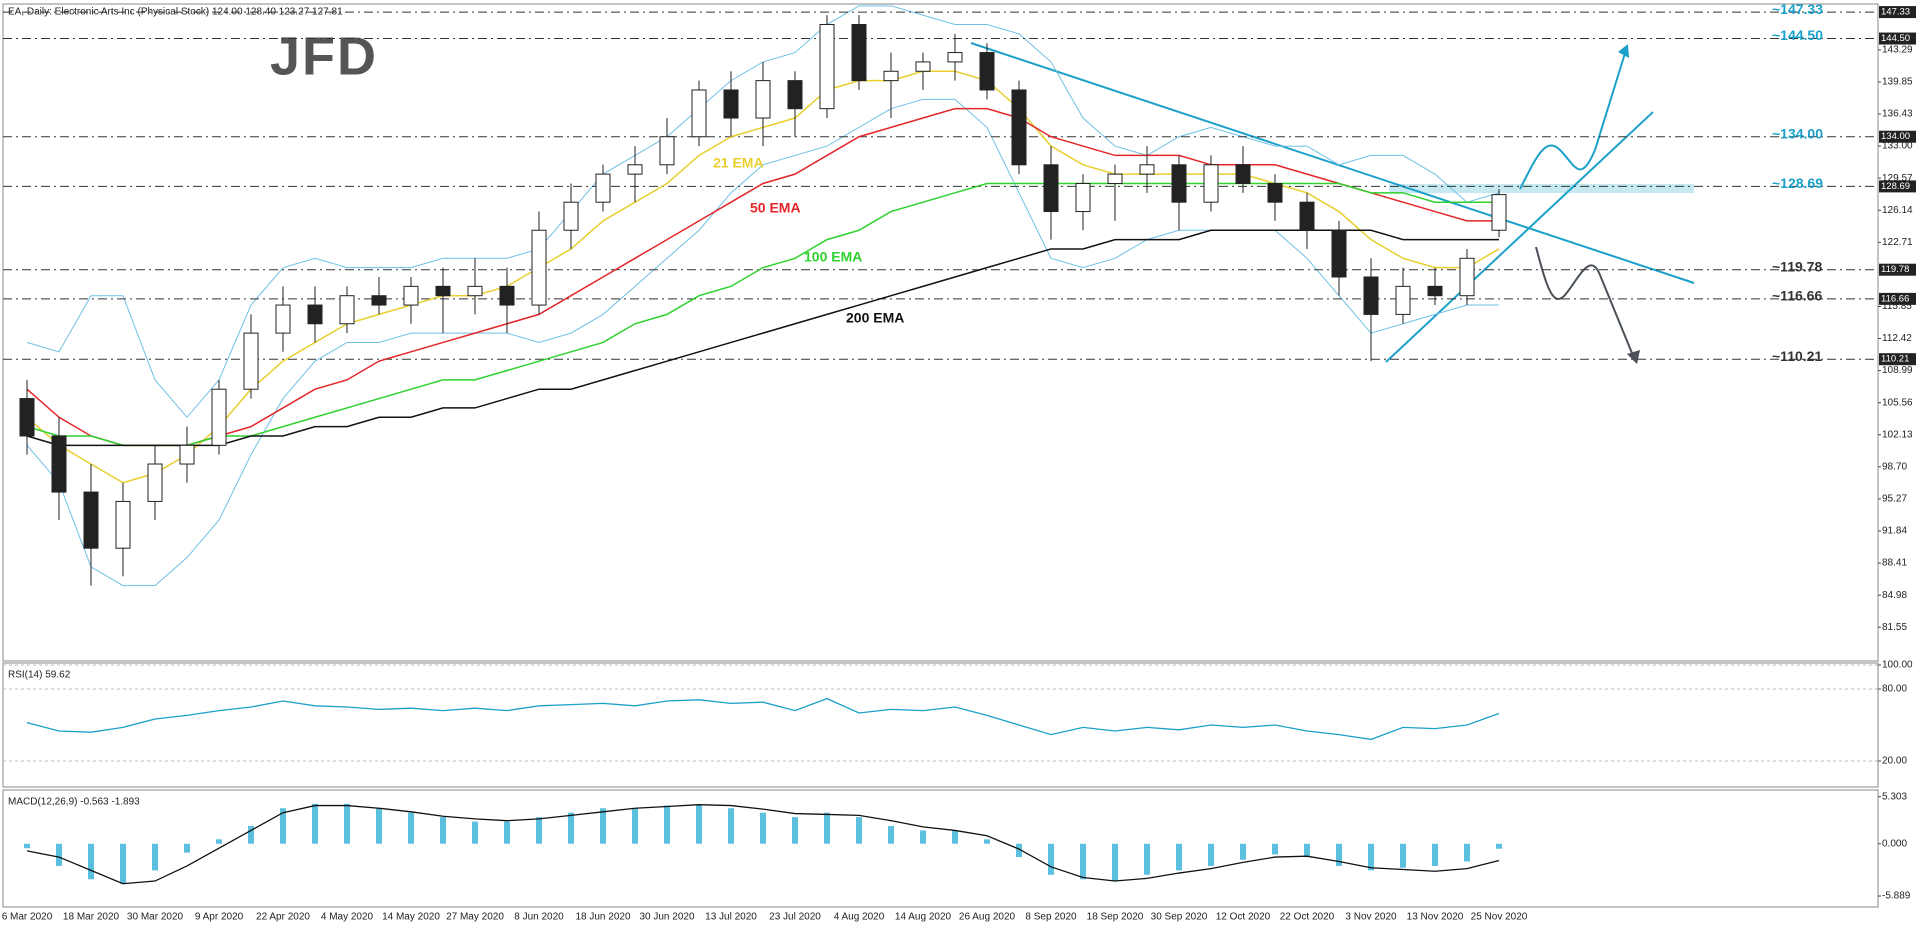 The image size is (1916, 928). Describe the element at coordinates (1435, 917) in the screenshot. I see `x-tick-label: 13 Nov 2020` at that location.